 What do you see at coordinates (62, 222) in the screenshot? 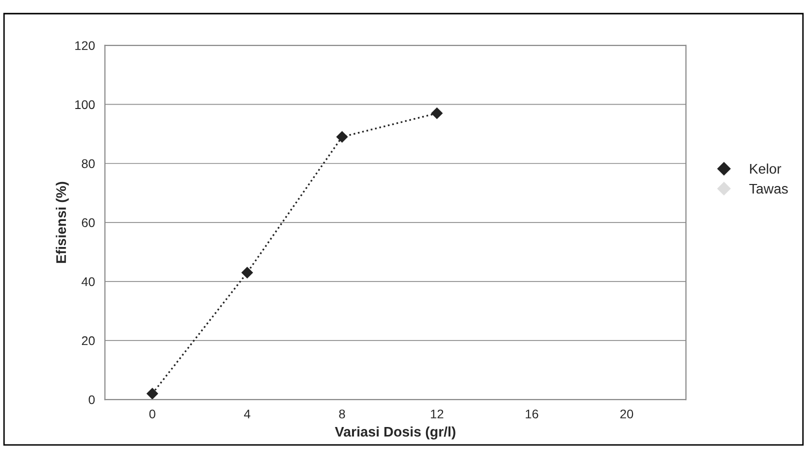
I see `y-axis-title: Efisiensi (%)` at bounding box center [62, 222].